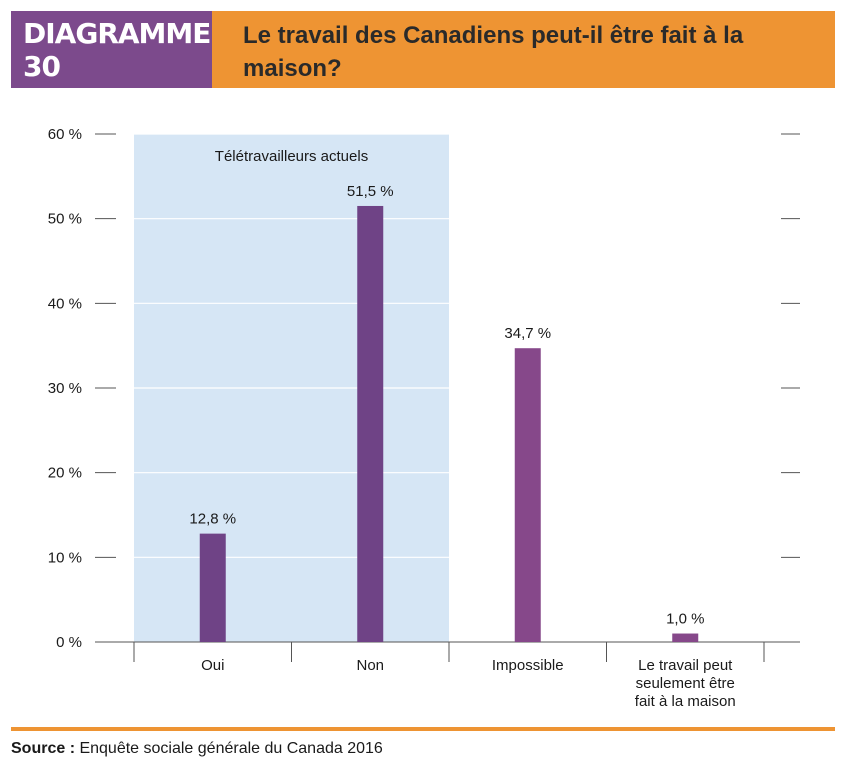  Describe the element at coordinates (69, 642) in the screenshot. I see `y-tick-label: 0 %` at that location.